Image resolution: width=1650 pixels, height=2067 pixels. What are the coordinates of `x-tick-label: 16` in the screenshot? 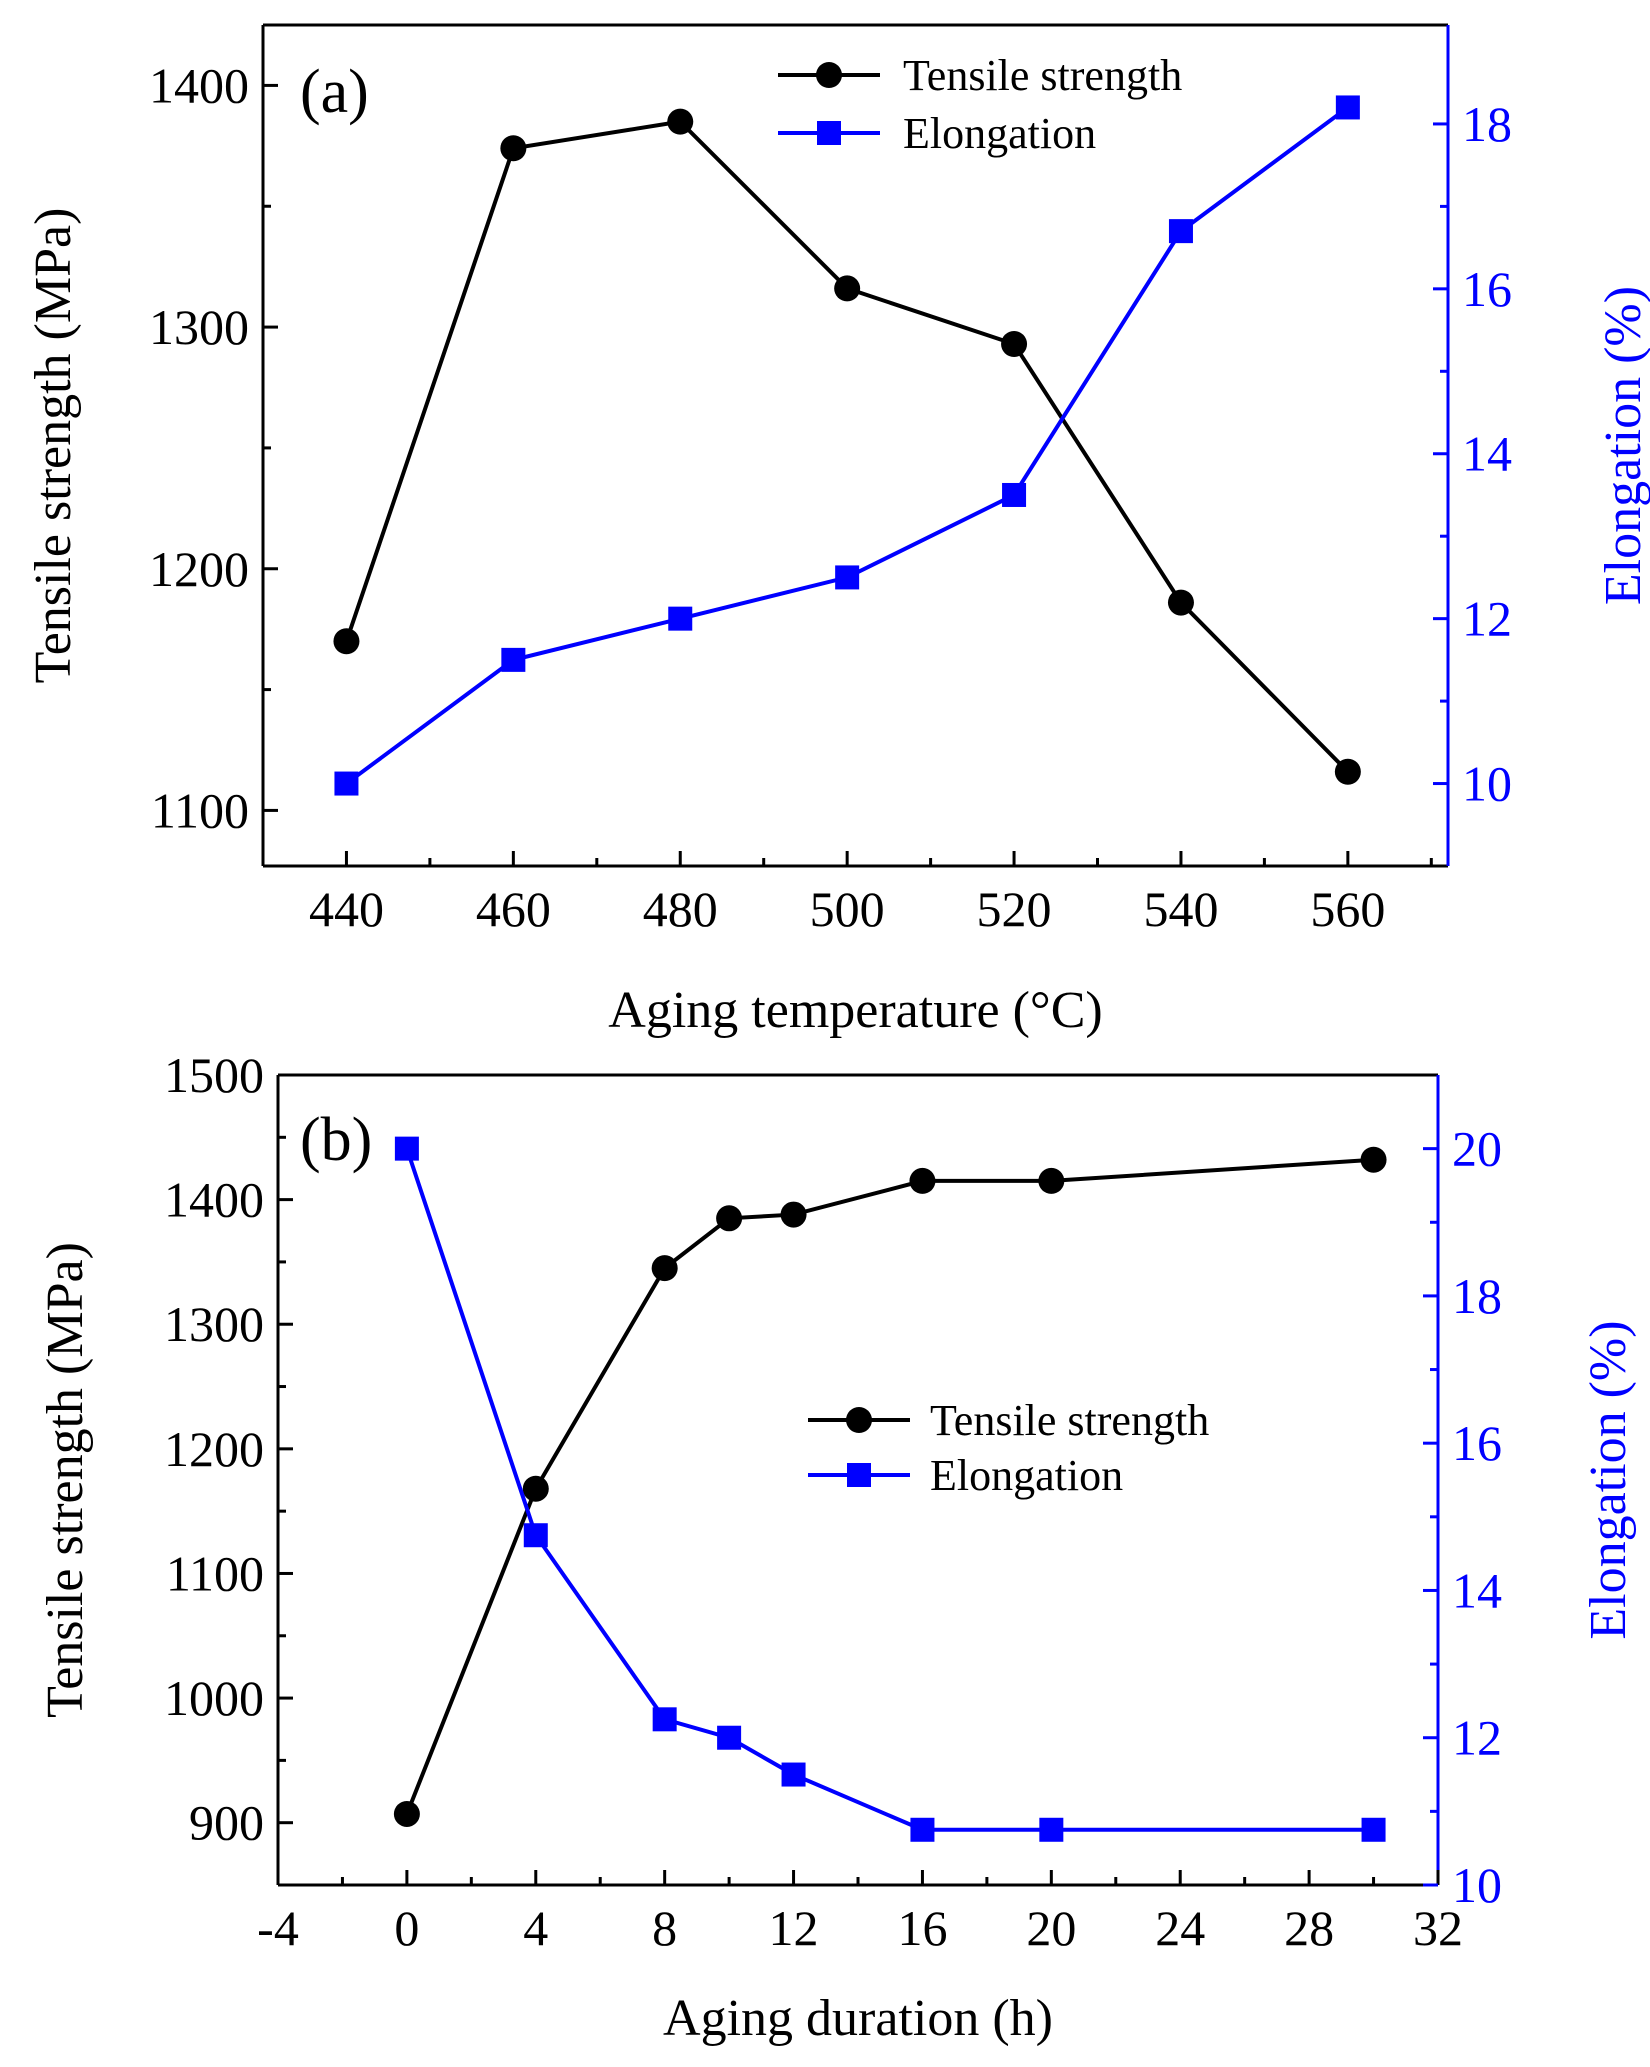 It's located at (922, 1928).